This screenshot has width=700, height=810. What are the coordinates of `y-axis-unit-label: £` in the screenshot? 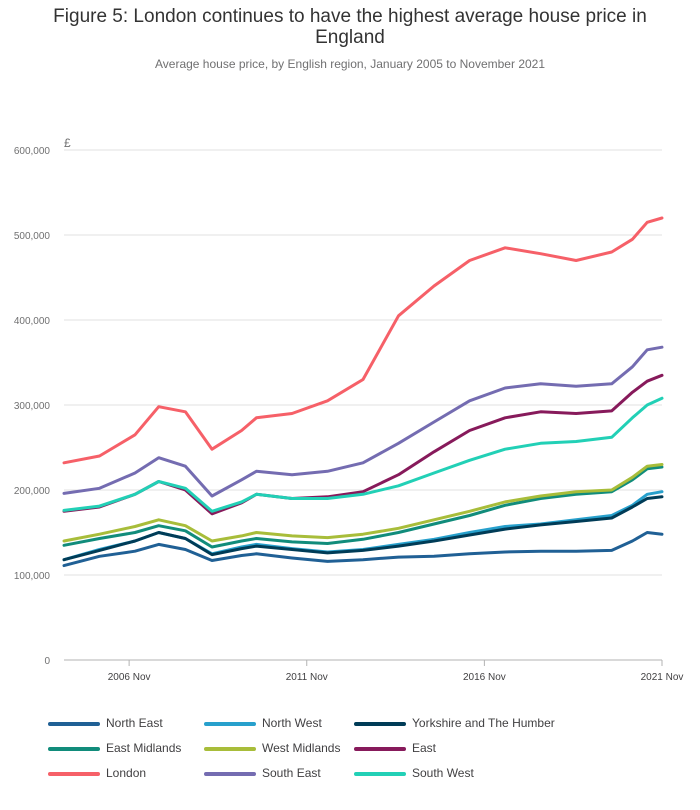 It's located at (67, 143).